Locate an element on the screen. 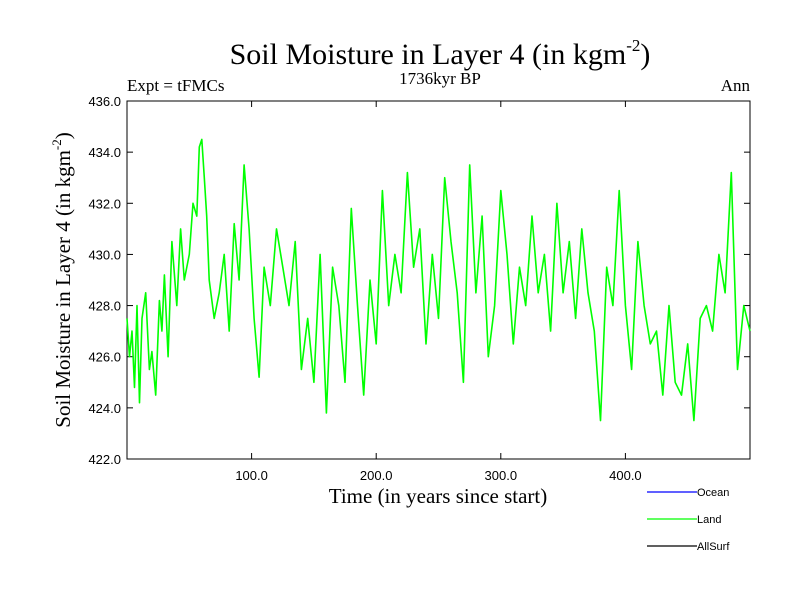 The height and width of the screenshot is (600, 800). legend-label-ocean: Ocean is located at coordinates (713, 493).